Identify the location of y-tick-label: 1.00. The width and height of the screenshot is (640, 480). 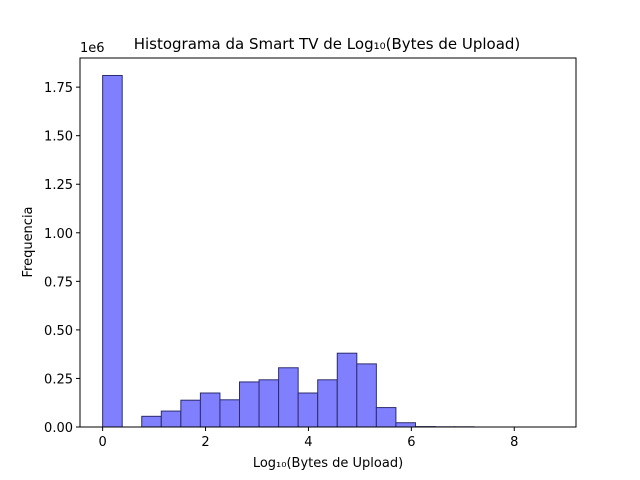
(58, 234).